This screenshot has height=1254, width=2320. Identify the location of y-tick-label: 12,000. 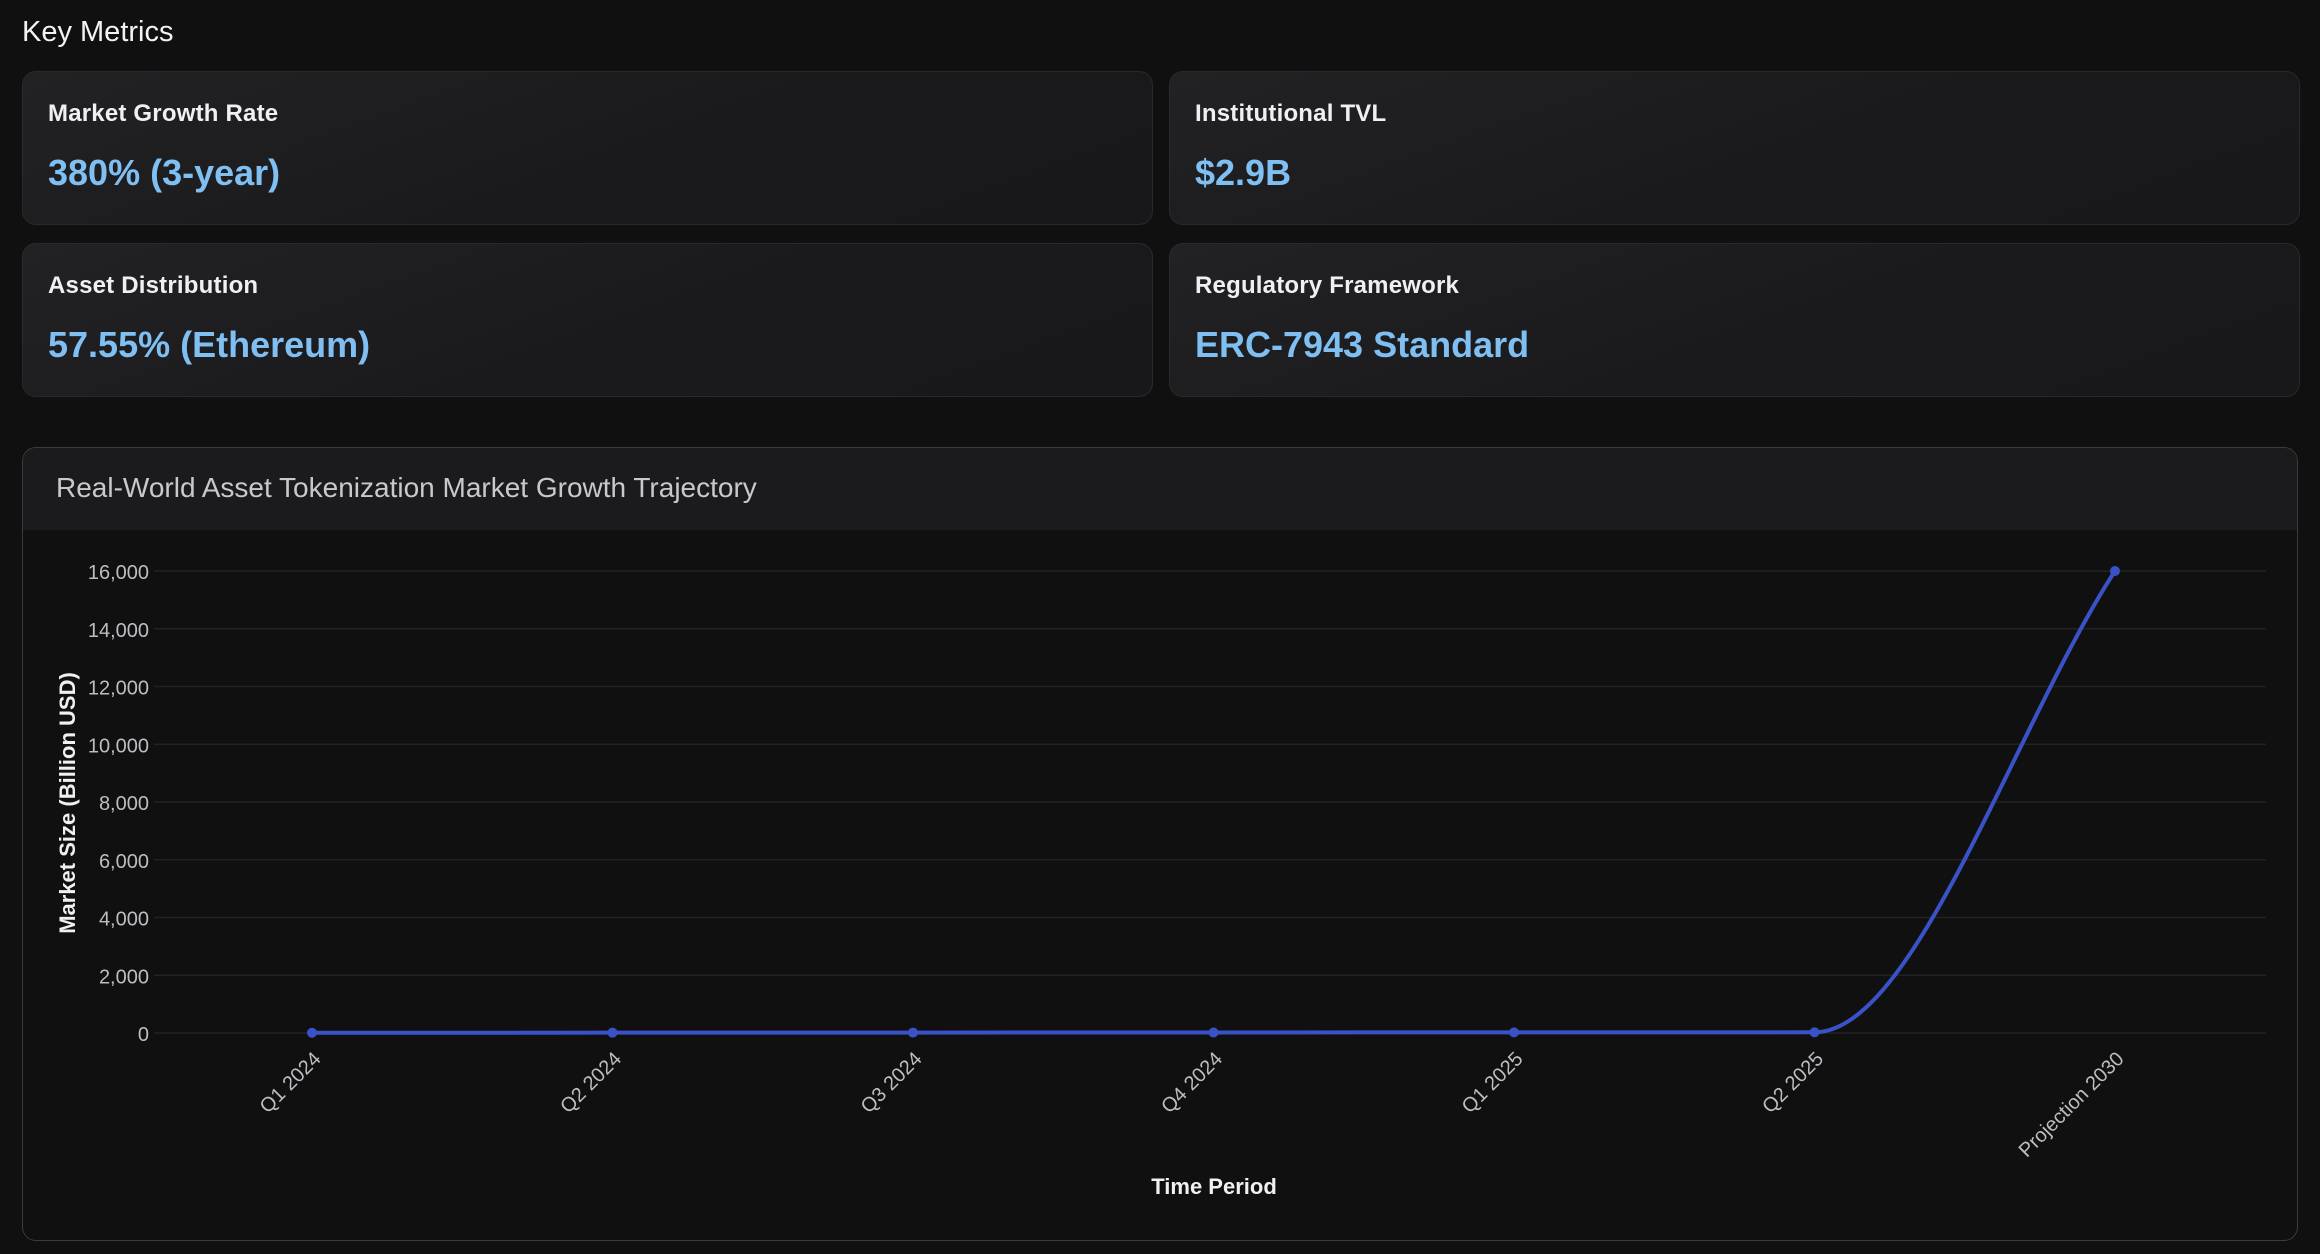
(118, 689).